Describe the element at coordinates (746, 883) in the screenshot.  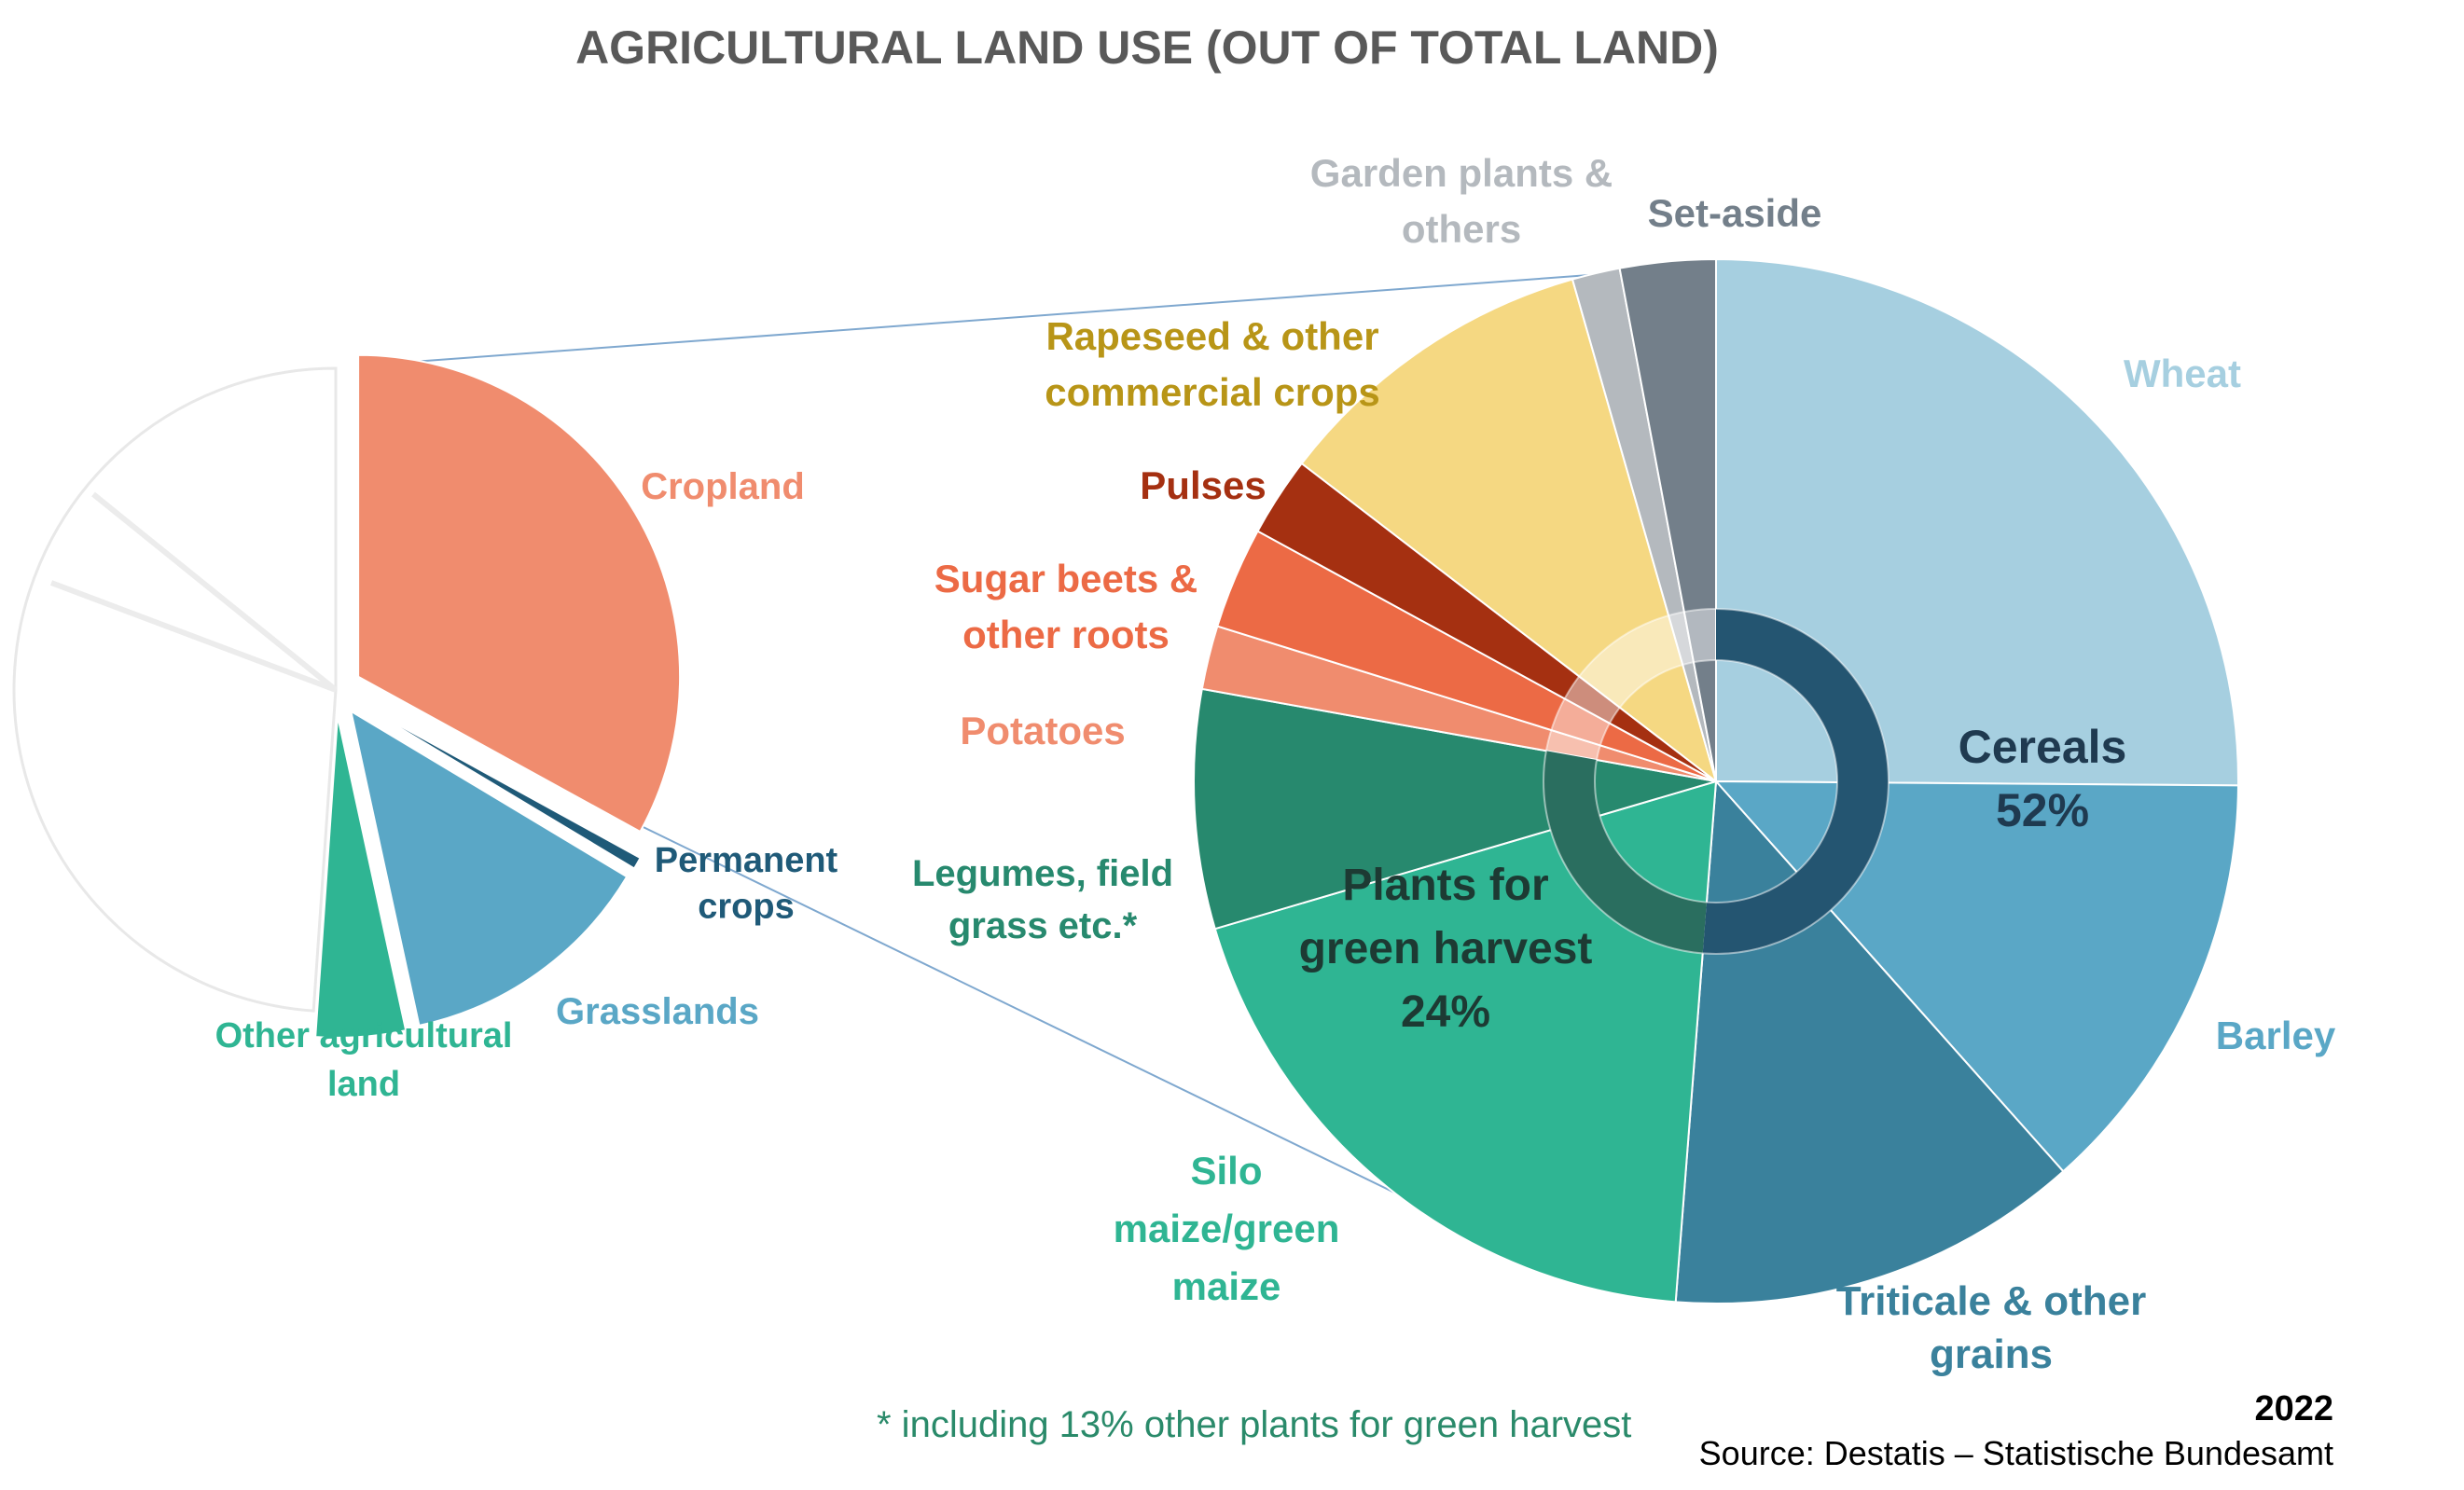
I see `label-permanent-crops: Permanent crops` at that location.